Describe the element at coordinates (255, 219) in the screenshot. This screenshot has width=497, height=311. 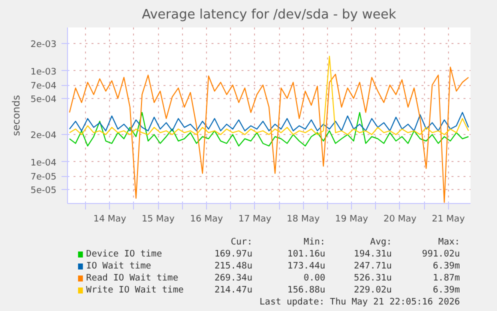
I see `x-tick-label: 17 May` at that location.